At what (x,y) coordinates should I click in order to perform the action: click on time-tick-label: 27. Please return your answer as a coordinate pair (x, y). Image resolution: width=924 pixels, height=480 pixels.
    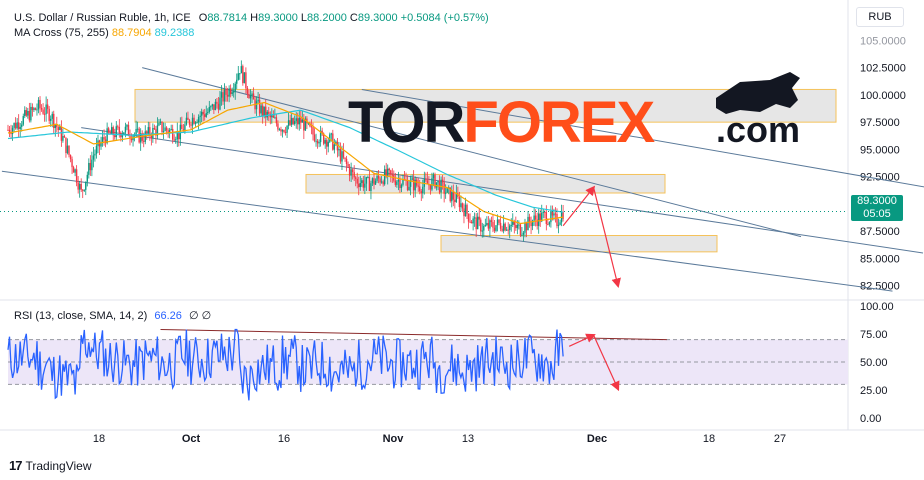
    Looking at the image, I should click on (780, 439).